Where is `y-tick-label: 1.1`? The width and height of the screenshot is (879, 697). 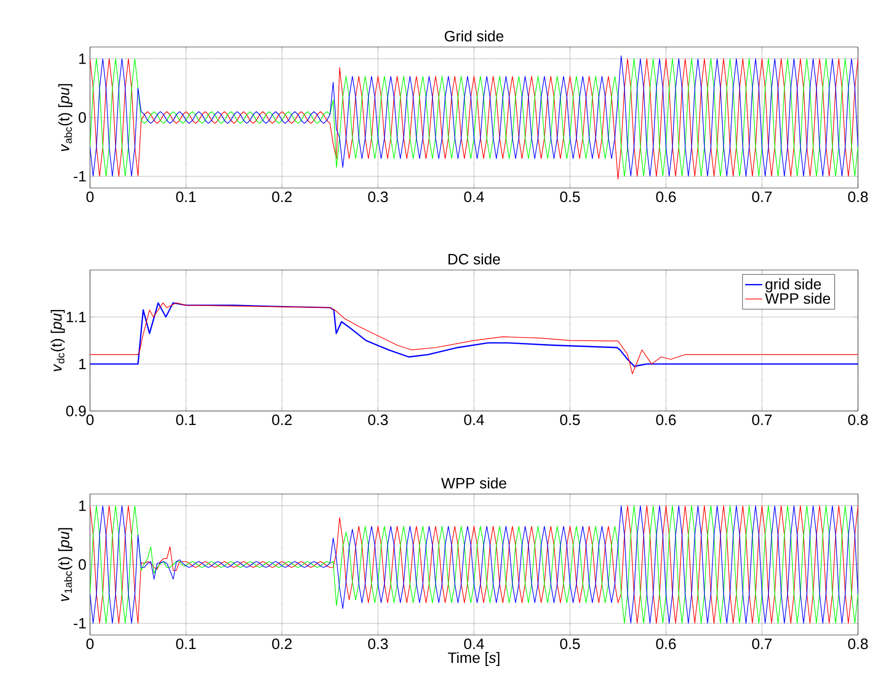 y-tick-label: 1.1 is located at coordinates (76, 317).